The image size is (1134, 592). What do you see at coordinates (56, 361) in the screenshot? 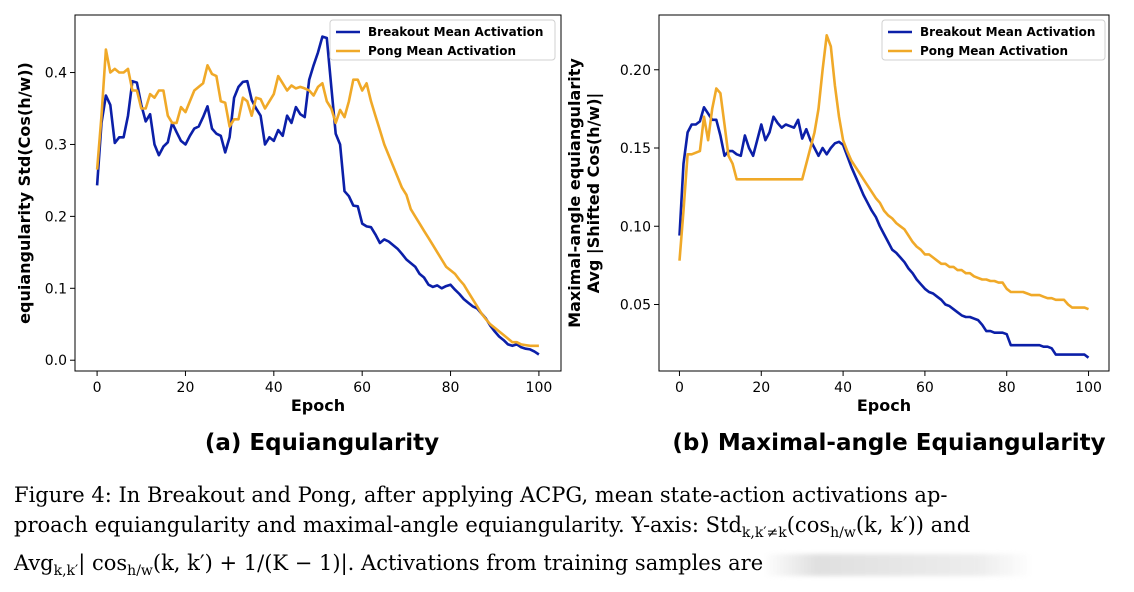
I see `y-tick-label: 0.0` at bounding box center [56, 361].